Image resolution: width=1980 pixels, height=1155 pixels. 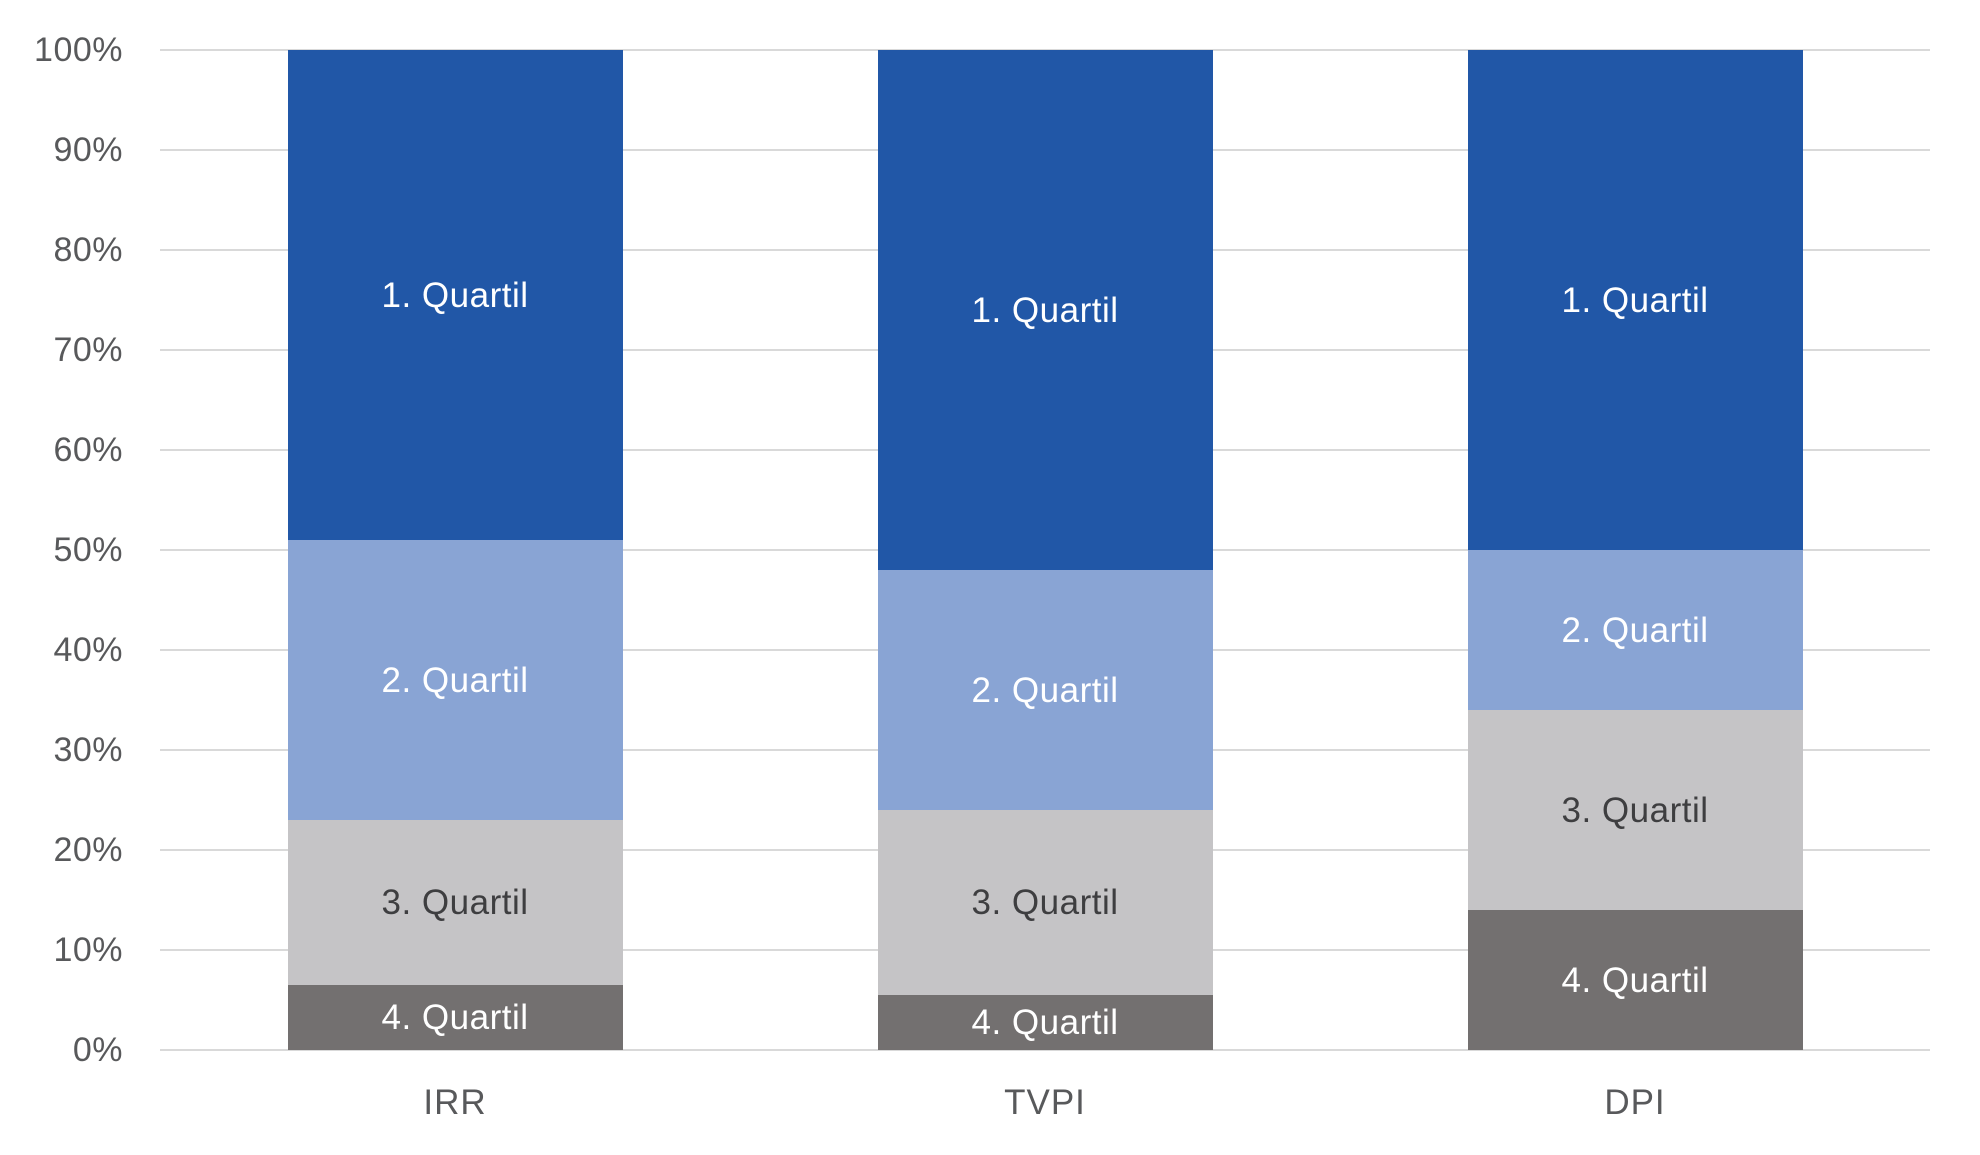 What do you see at coordinates (88, 850) in the screenshot?
I see `y-tick-label: 20%` at bounding box center [88, 850].